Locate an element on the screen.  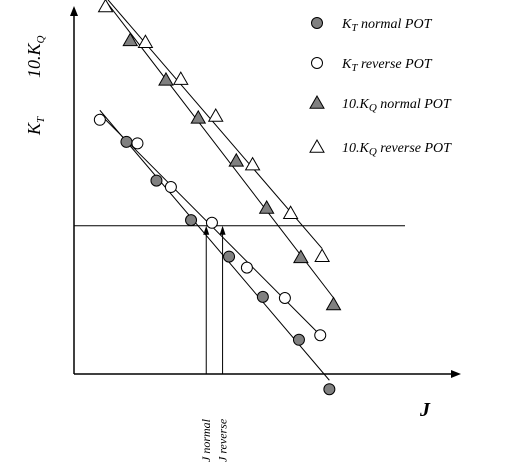
legend-label-2: KT reverse POT is located at coordinates (387, 65).